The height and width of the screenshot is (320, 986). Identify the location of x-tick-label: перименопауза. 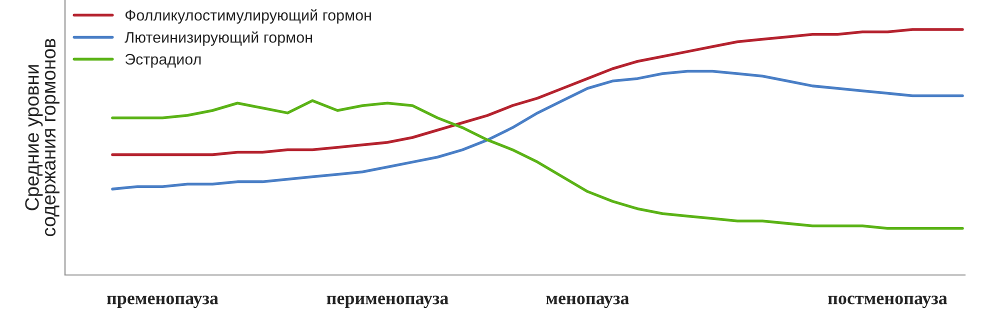
(387, 302).